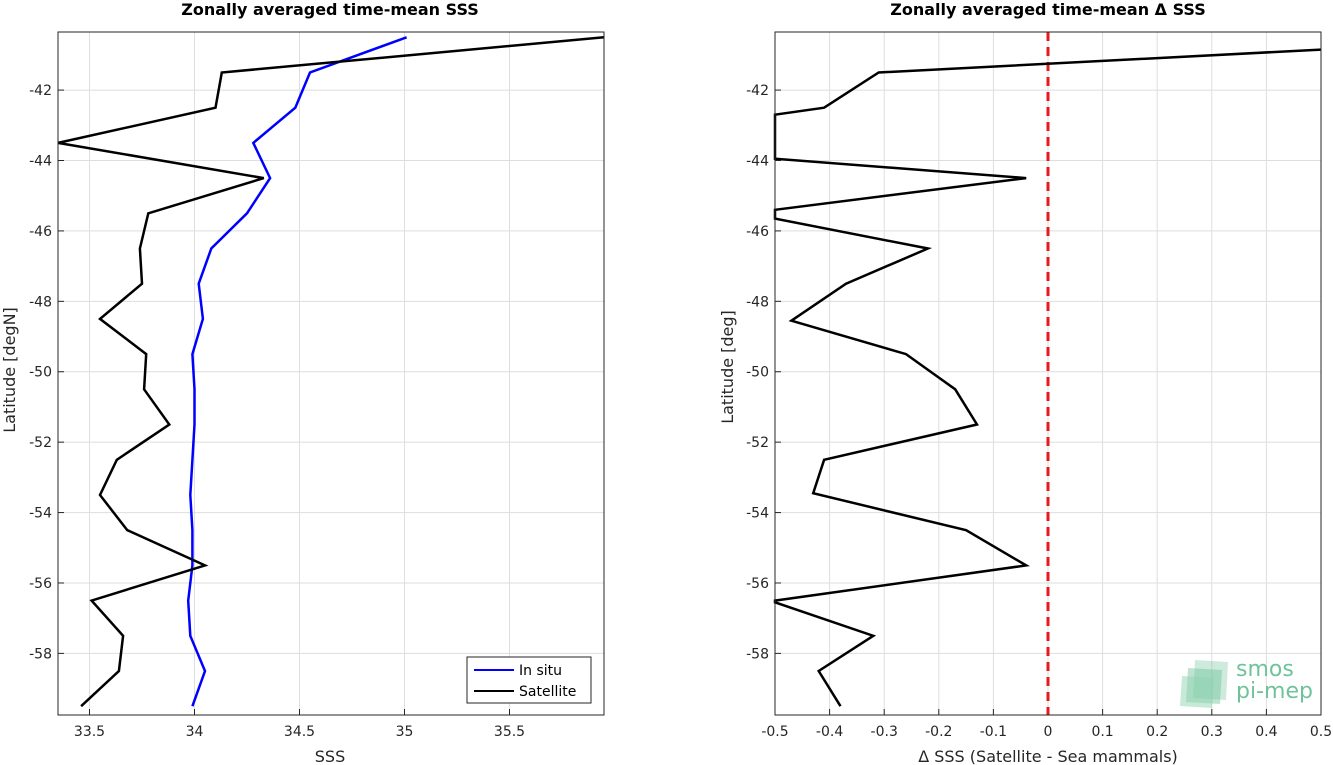  Describe the element at coordinates (297, 371) in the screenshot. I see `series-line-in-situ` at that location.